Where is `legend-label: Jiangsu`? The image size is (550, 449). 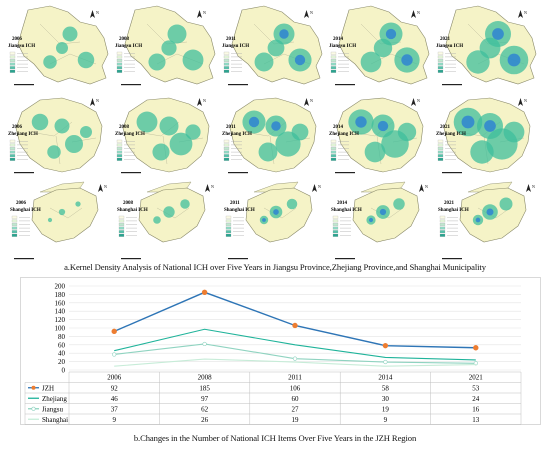
legend-label: Jiangsu is located at coordinates (53, 409).